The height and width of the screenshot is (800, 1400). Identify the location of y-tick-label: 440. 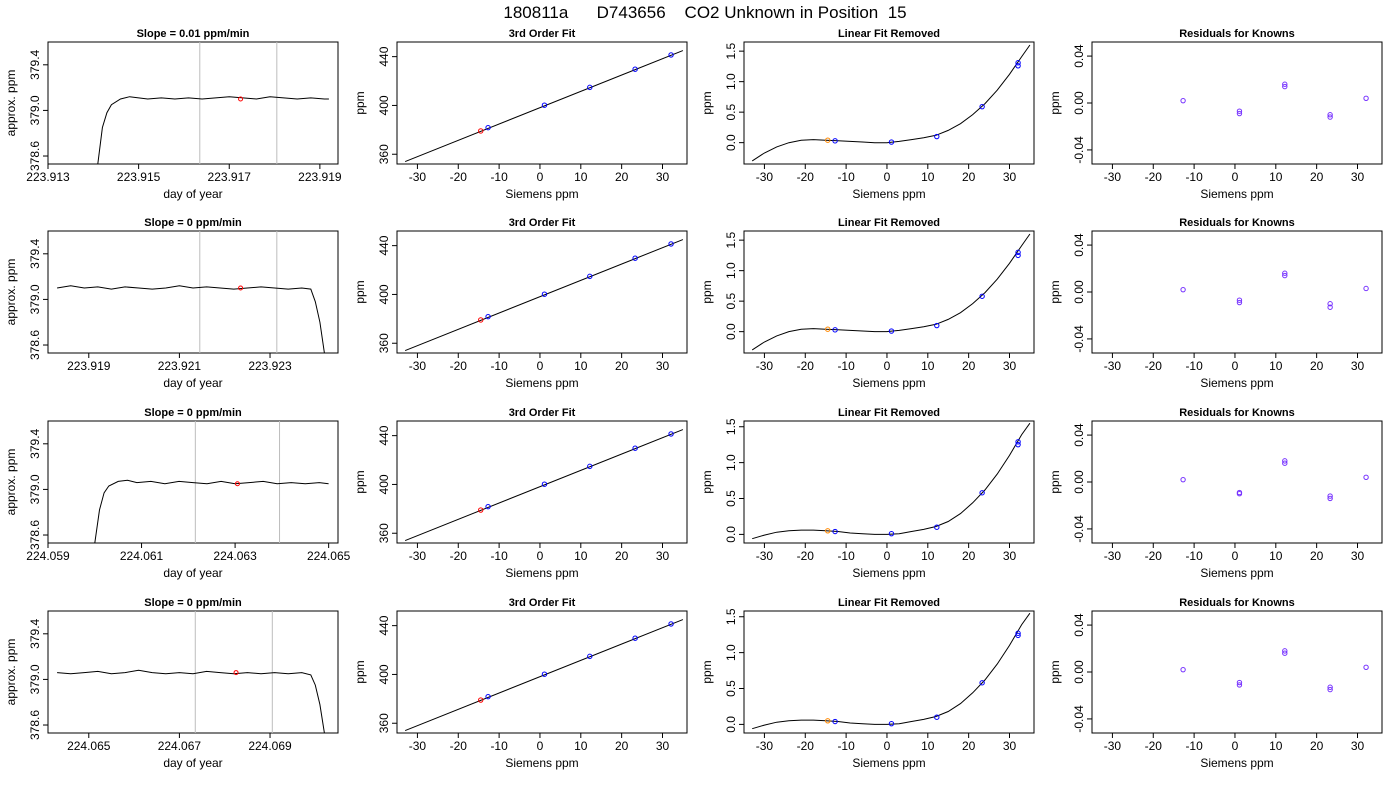
(384, 625).